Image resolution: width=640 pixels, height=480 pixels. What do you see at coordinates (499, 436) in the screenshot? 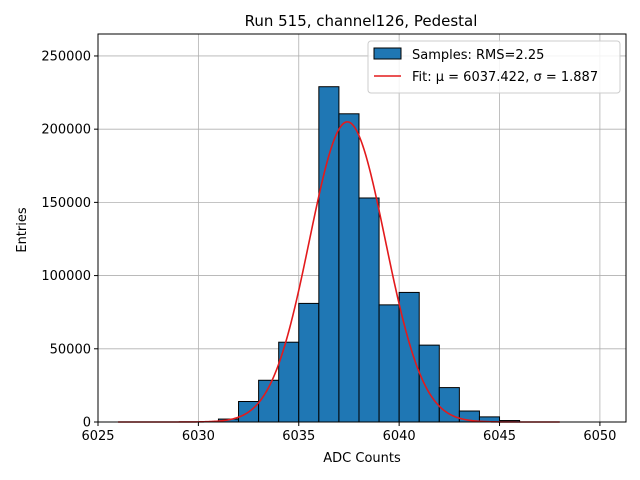
I see `x-tick-label: 6045` at bounding box center [499, 436].